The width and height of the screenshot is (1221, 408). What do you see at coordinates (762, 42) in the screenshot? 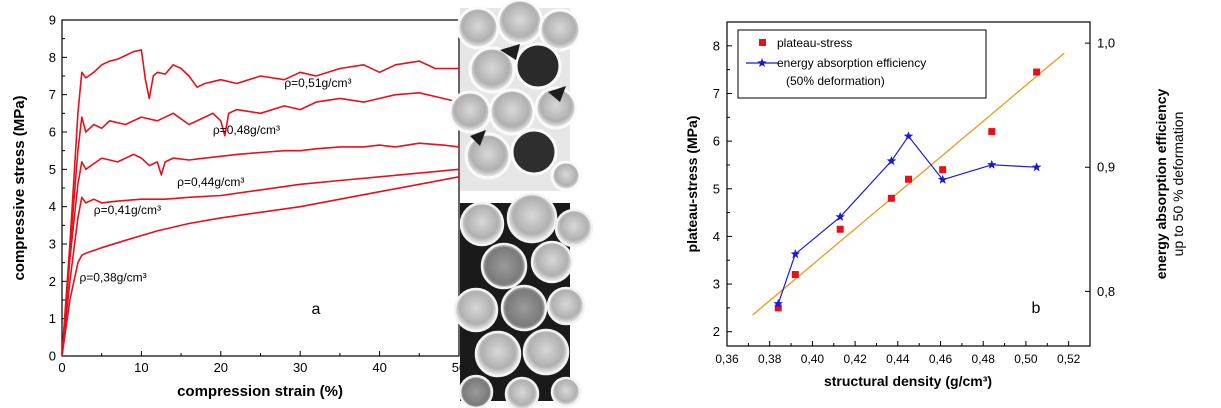
I see `legend-plateau-stress-marker` at bounding box center [762, 42].